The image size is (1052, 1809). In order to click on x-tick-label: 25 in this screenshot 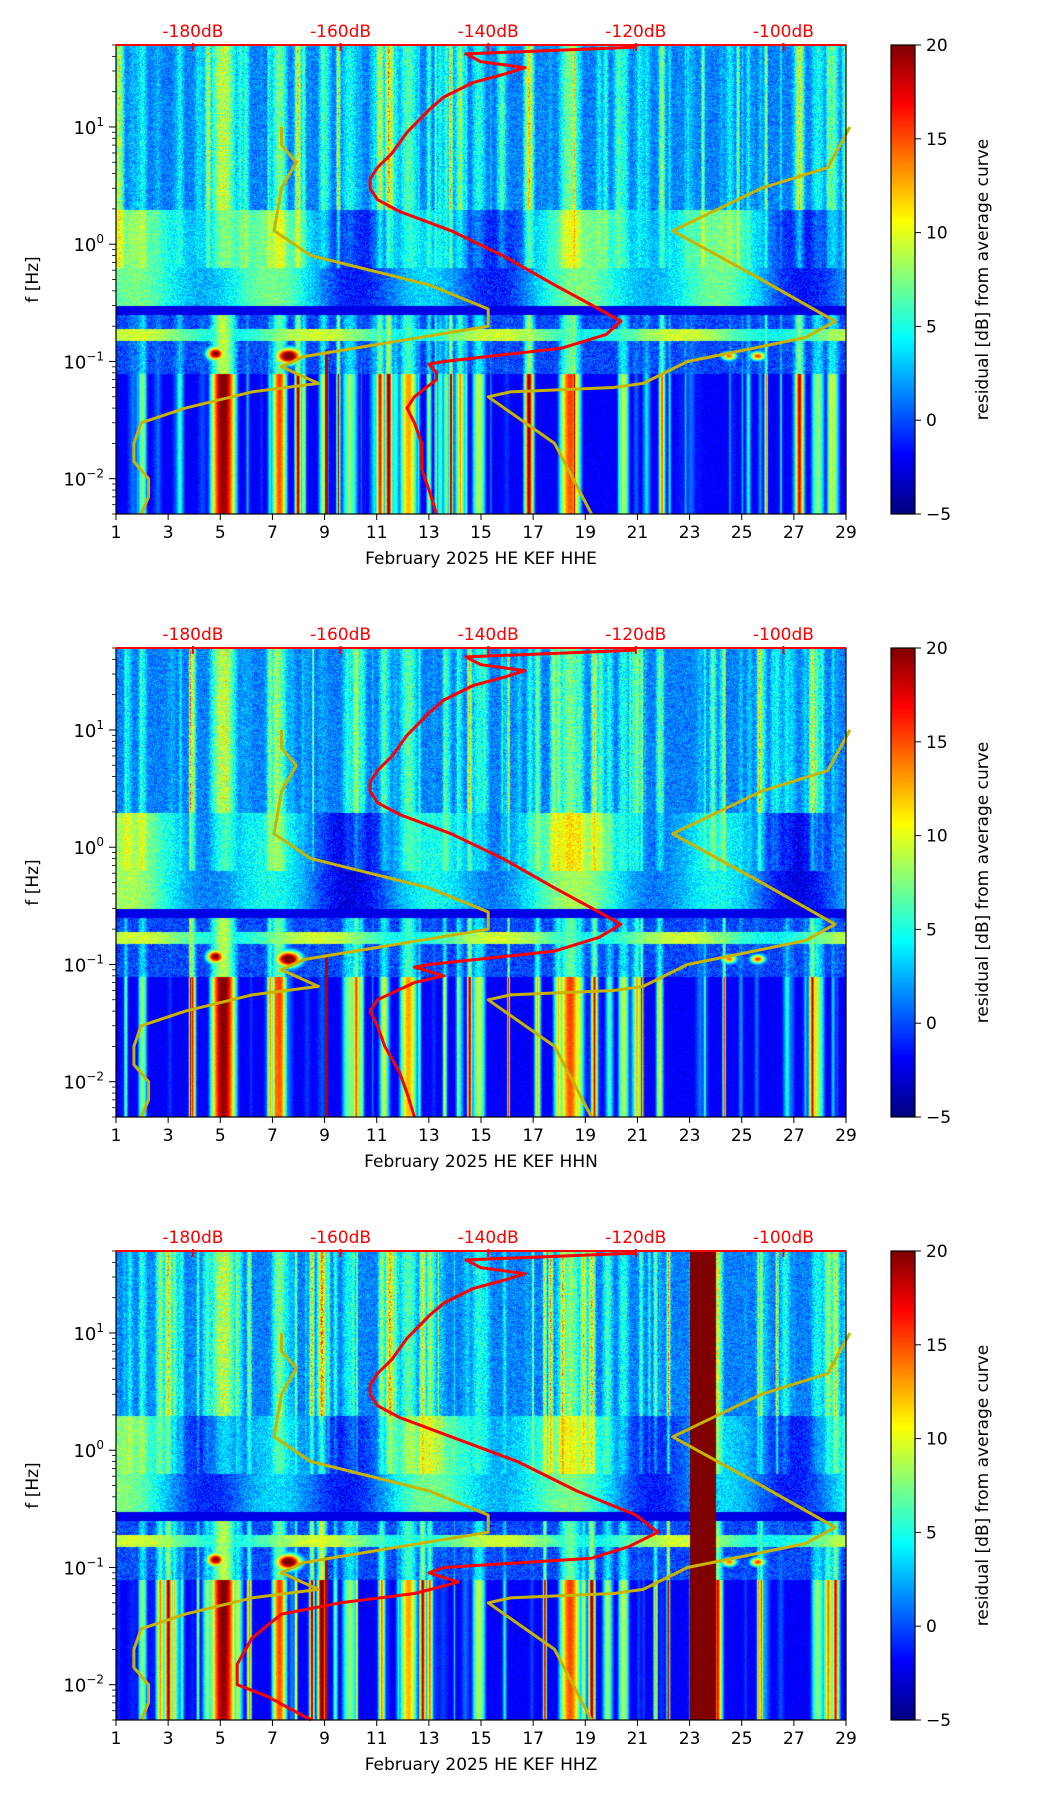, I will do `click(742, 1136)`.